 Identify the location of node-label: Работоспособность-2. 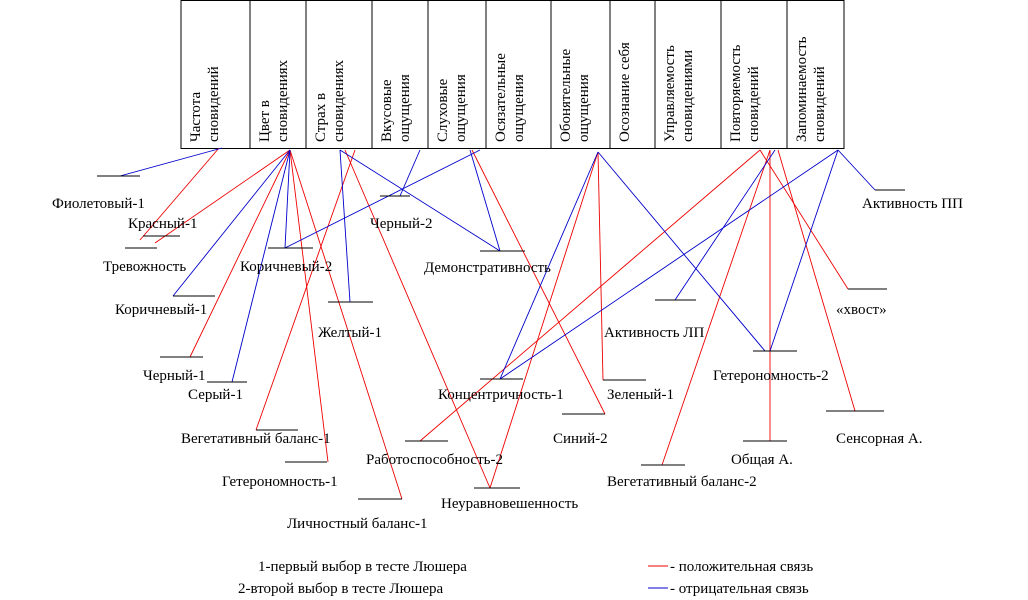
(434, 460).